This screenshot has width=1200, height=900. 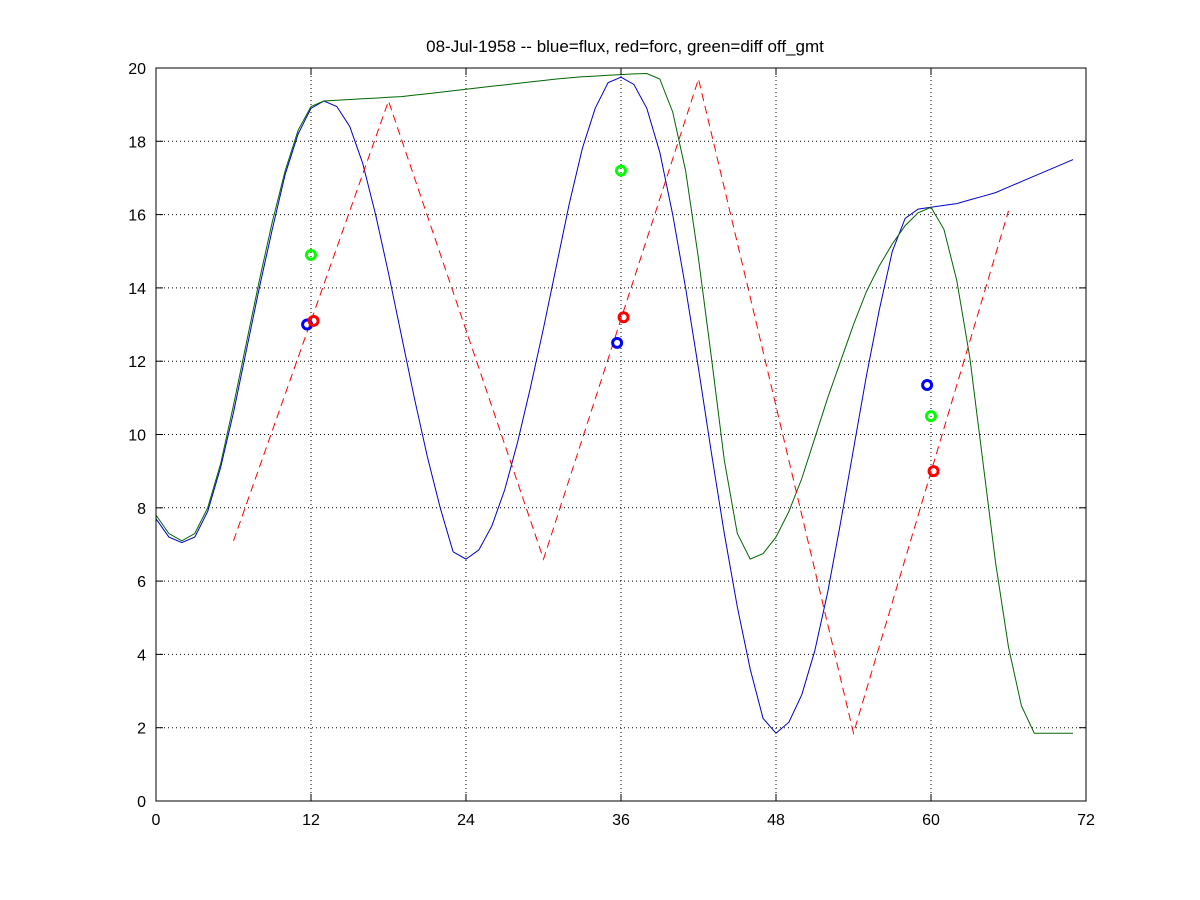 I want to click on y-tick-label: 20, so click(x=137, y=69).